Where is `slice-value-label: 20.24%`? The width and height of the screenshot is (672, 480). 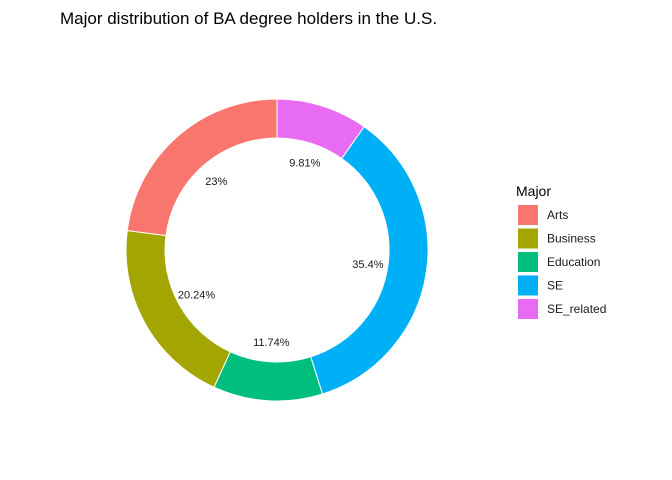
slice-value-label: 20.24% is located at coordinates (197, 296).